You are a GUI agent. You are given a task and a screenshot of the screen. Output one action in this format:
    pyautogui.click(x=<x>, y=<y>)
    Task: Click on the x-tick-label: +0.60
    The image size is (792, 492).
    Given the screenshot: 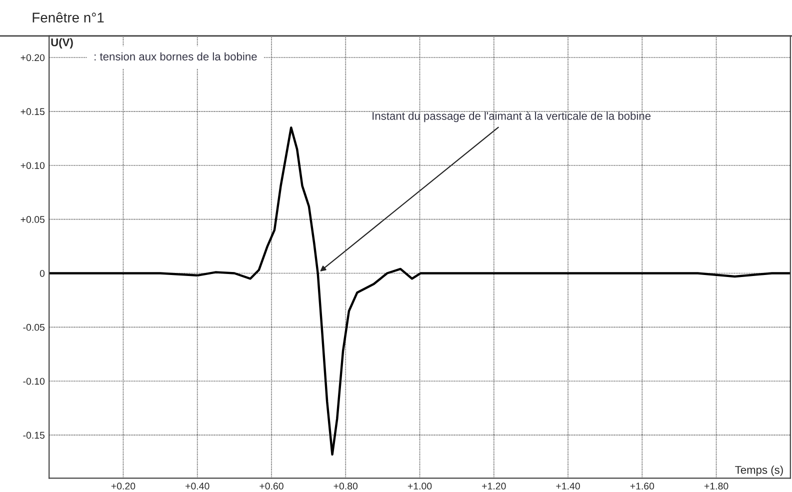 What is the action you would take?
    pyautogui.click(x=272, y=486)
    